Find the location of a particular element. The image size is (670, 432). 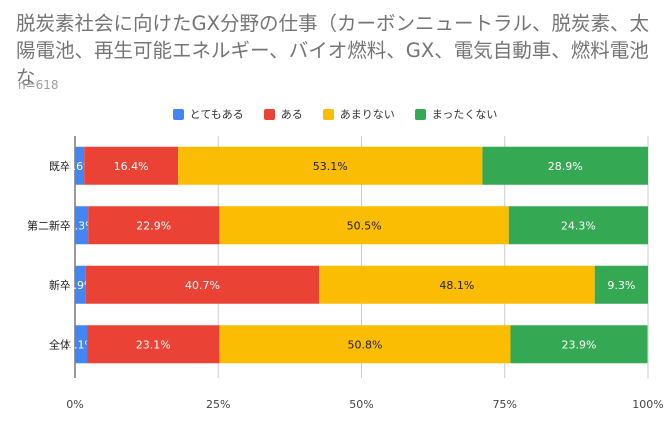

y-category-label: 全体 is located at coordinates (60, 344).